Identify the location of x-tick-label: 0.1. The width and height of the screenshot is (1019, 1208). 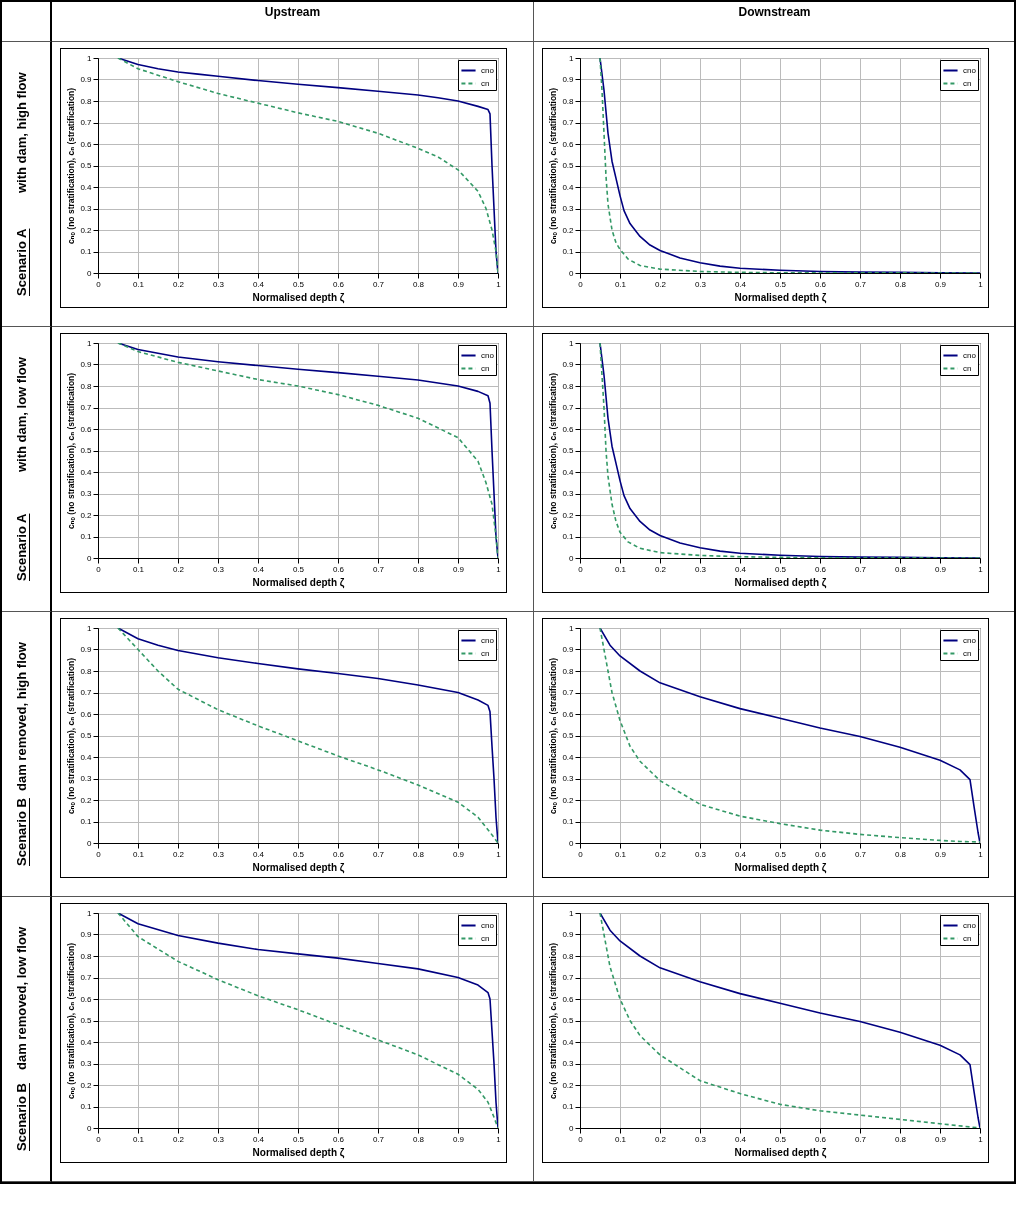
(620, 284).